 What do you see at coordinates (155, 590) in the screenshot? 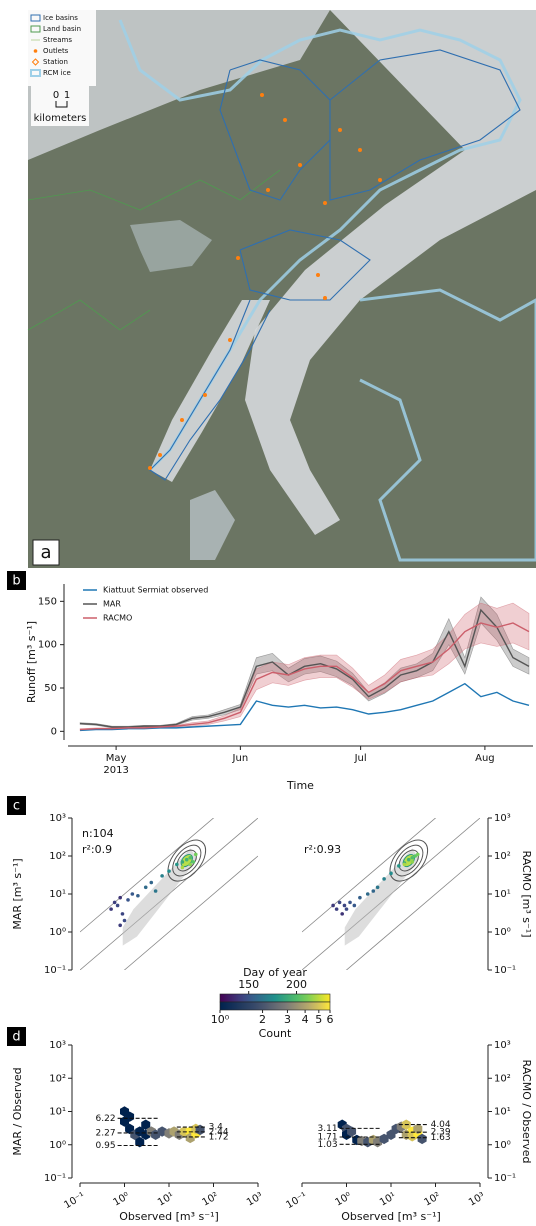
I see `legend-label: Kiattuut Sermiat observed` at bounding box center [155, 590].